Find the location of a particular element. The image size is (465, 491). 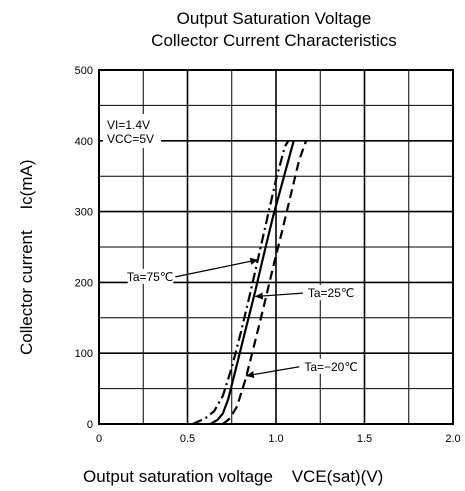

chart-title-line2: Collector Current Characteristics is located at coordinates (274, 40).